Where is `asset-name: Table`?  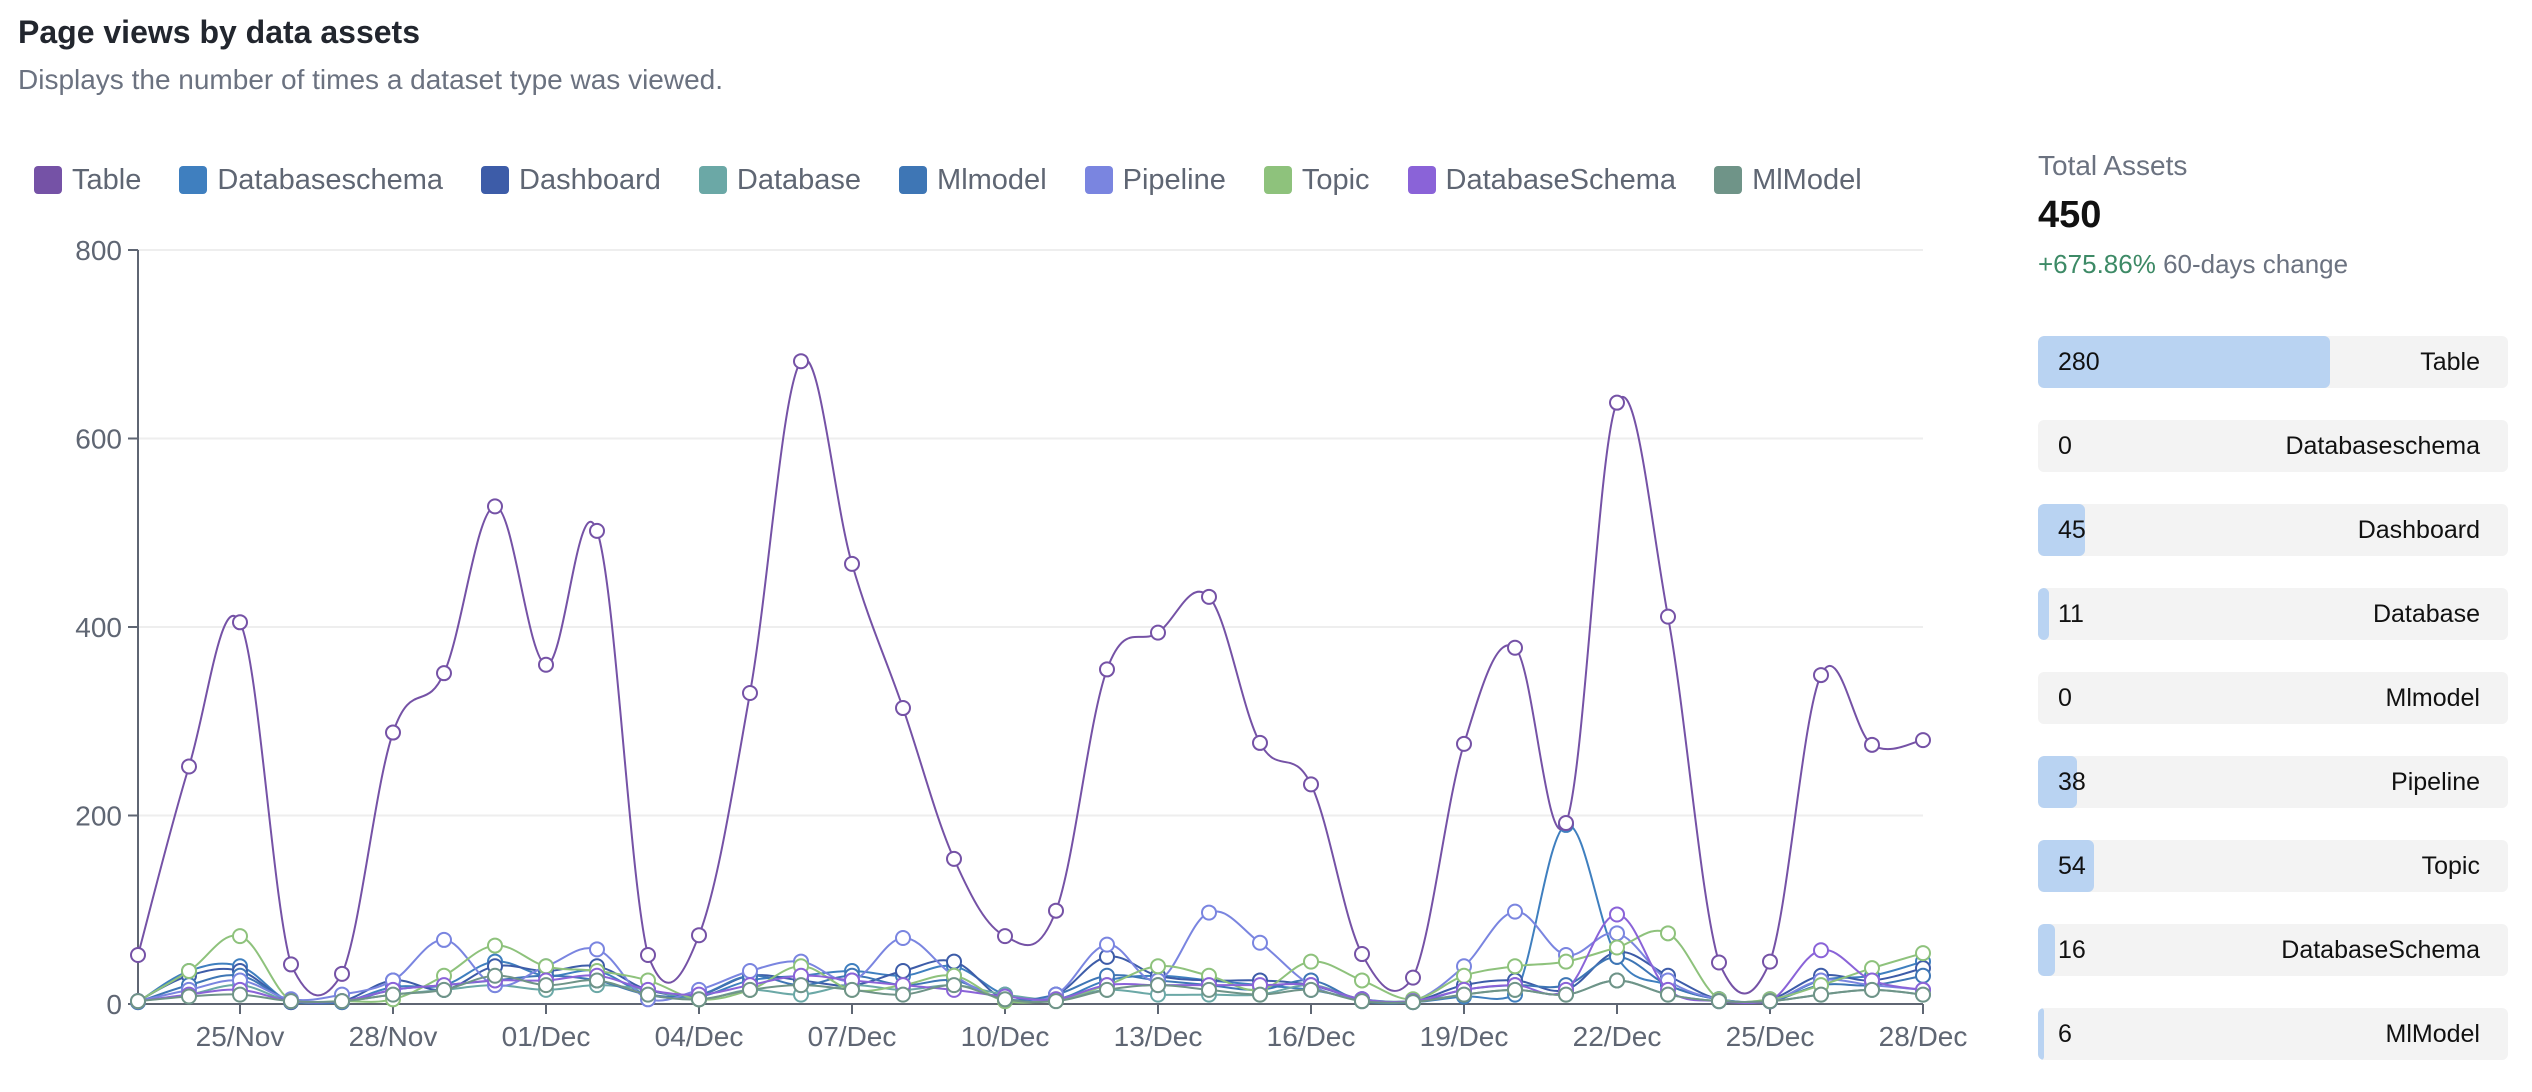 asset-name: Table is located at coordinates (2450, 362).